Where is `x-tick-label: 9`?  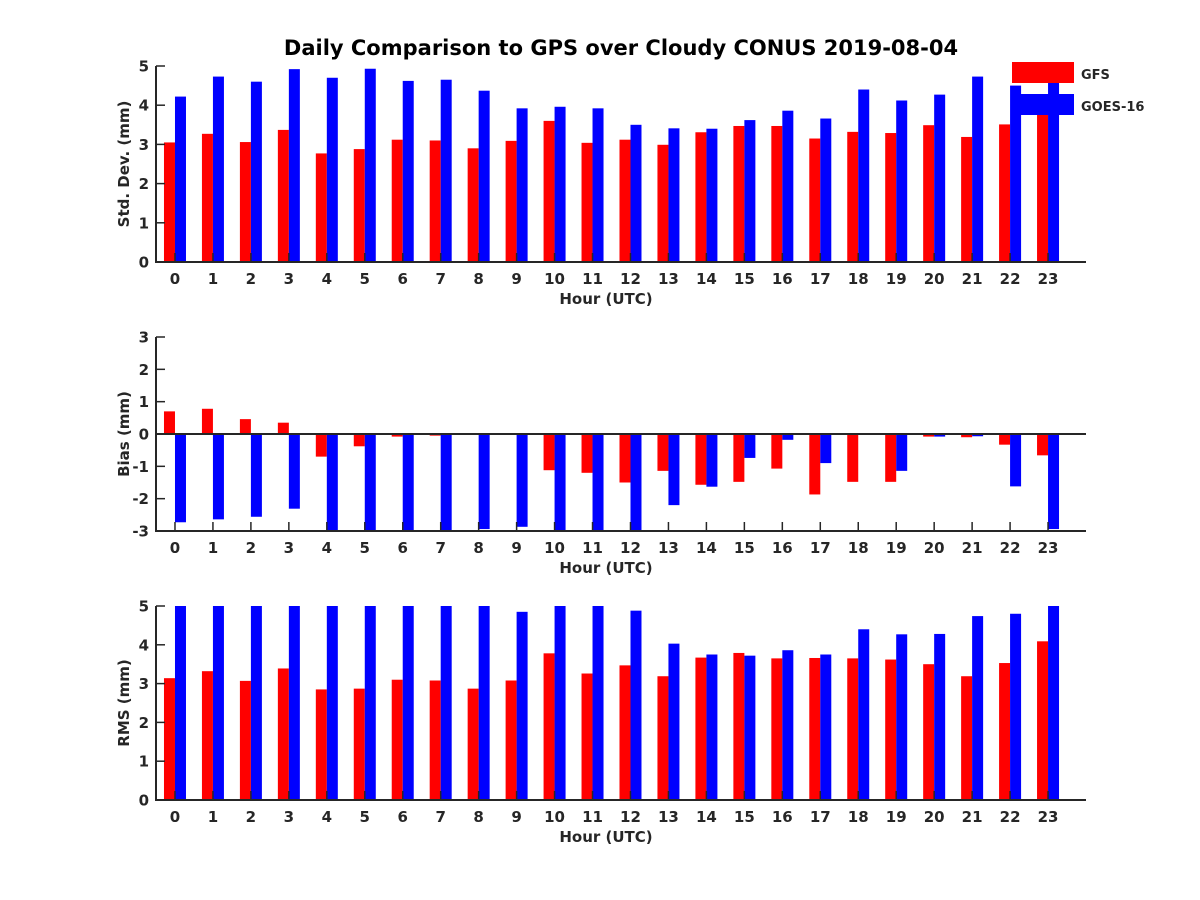 x-tick-label: 9 is located at coordinates (516, 279).